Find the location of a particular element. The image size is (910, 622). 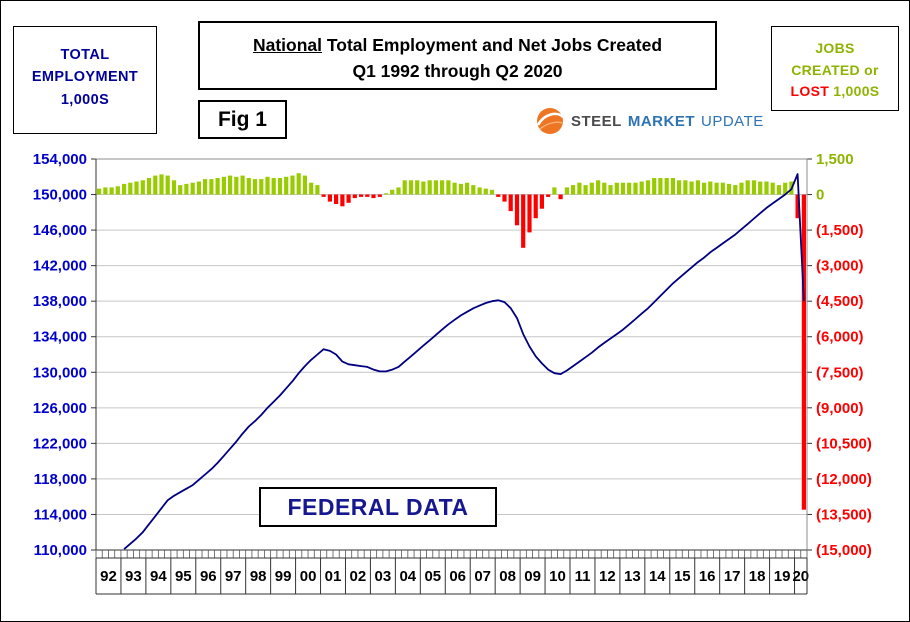

year-label: 93 is located at coordinates (133, 576).